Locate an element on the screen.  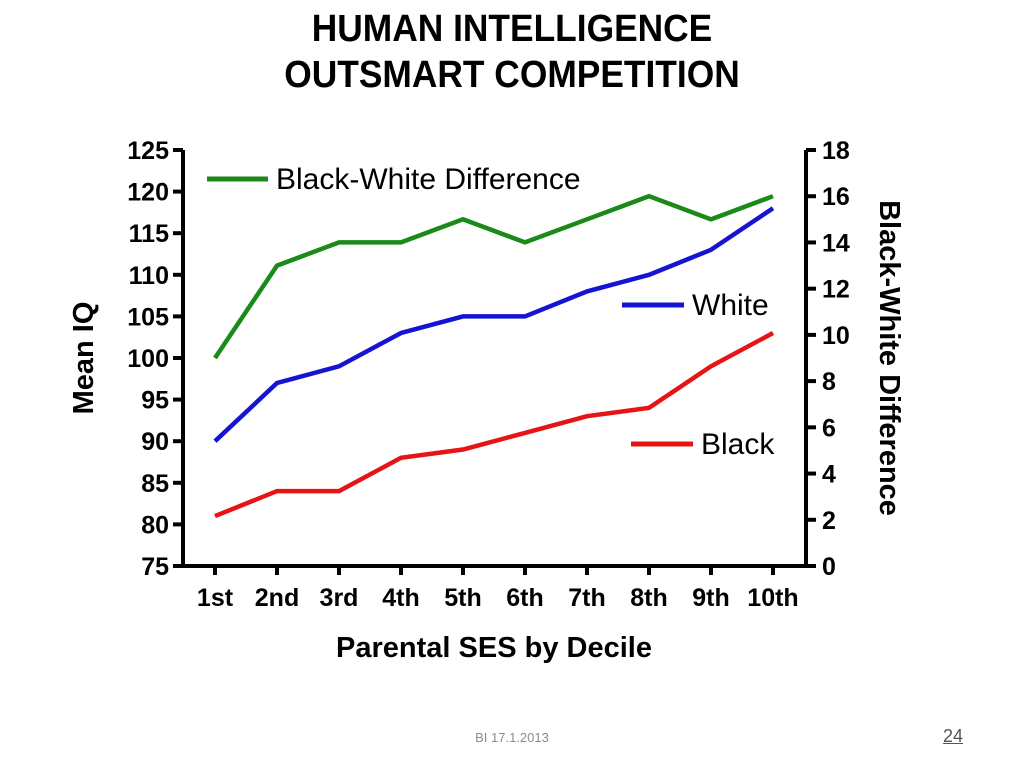
left-tick-label: 105 is located at coordinates (148, 317).